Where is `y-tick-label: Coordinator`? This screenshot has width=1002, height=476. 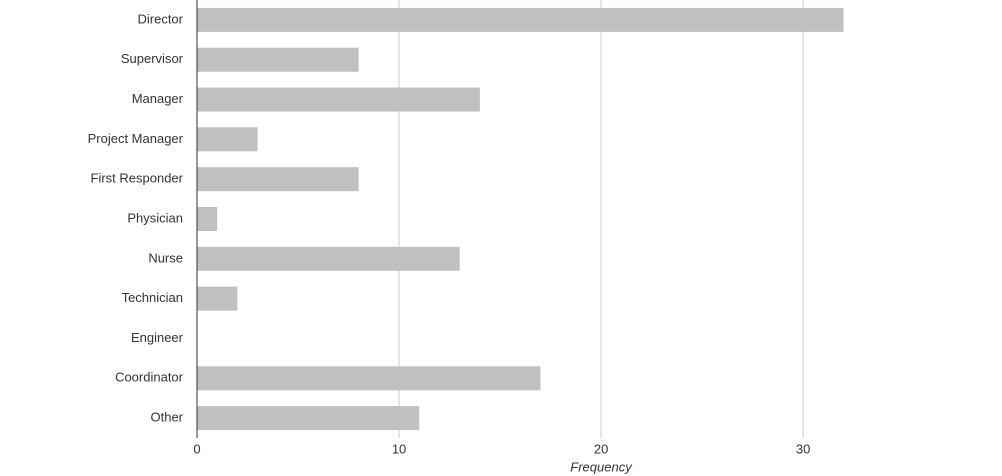 y-tick-label: Coordinator is located at coordinates (149, 377).